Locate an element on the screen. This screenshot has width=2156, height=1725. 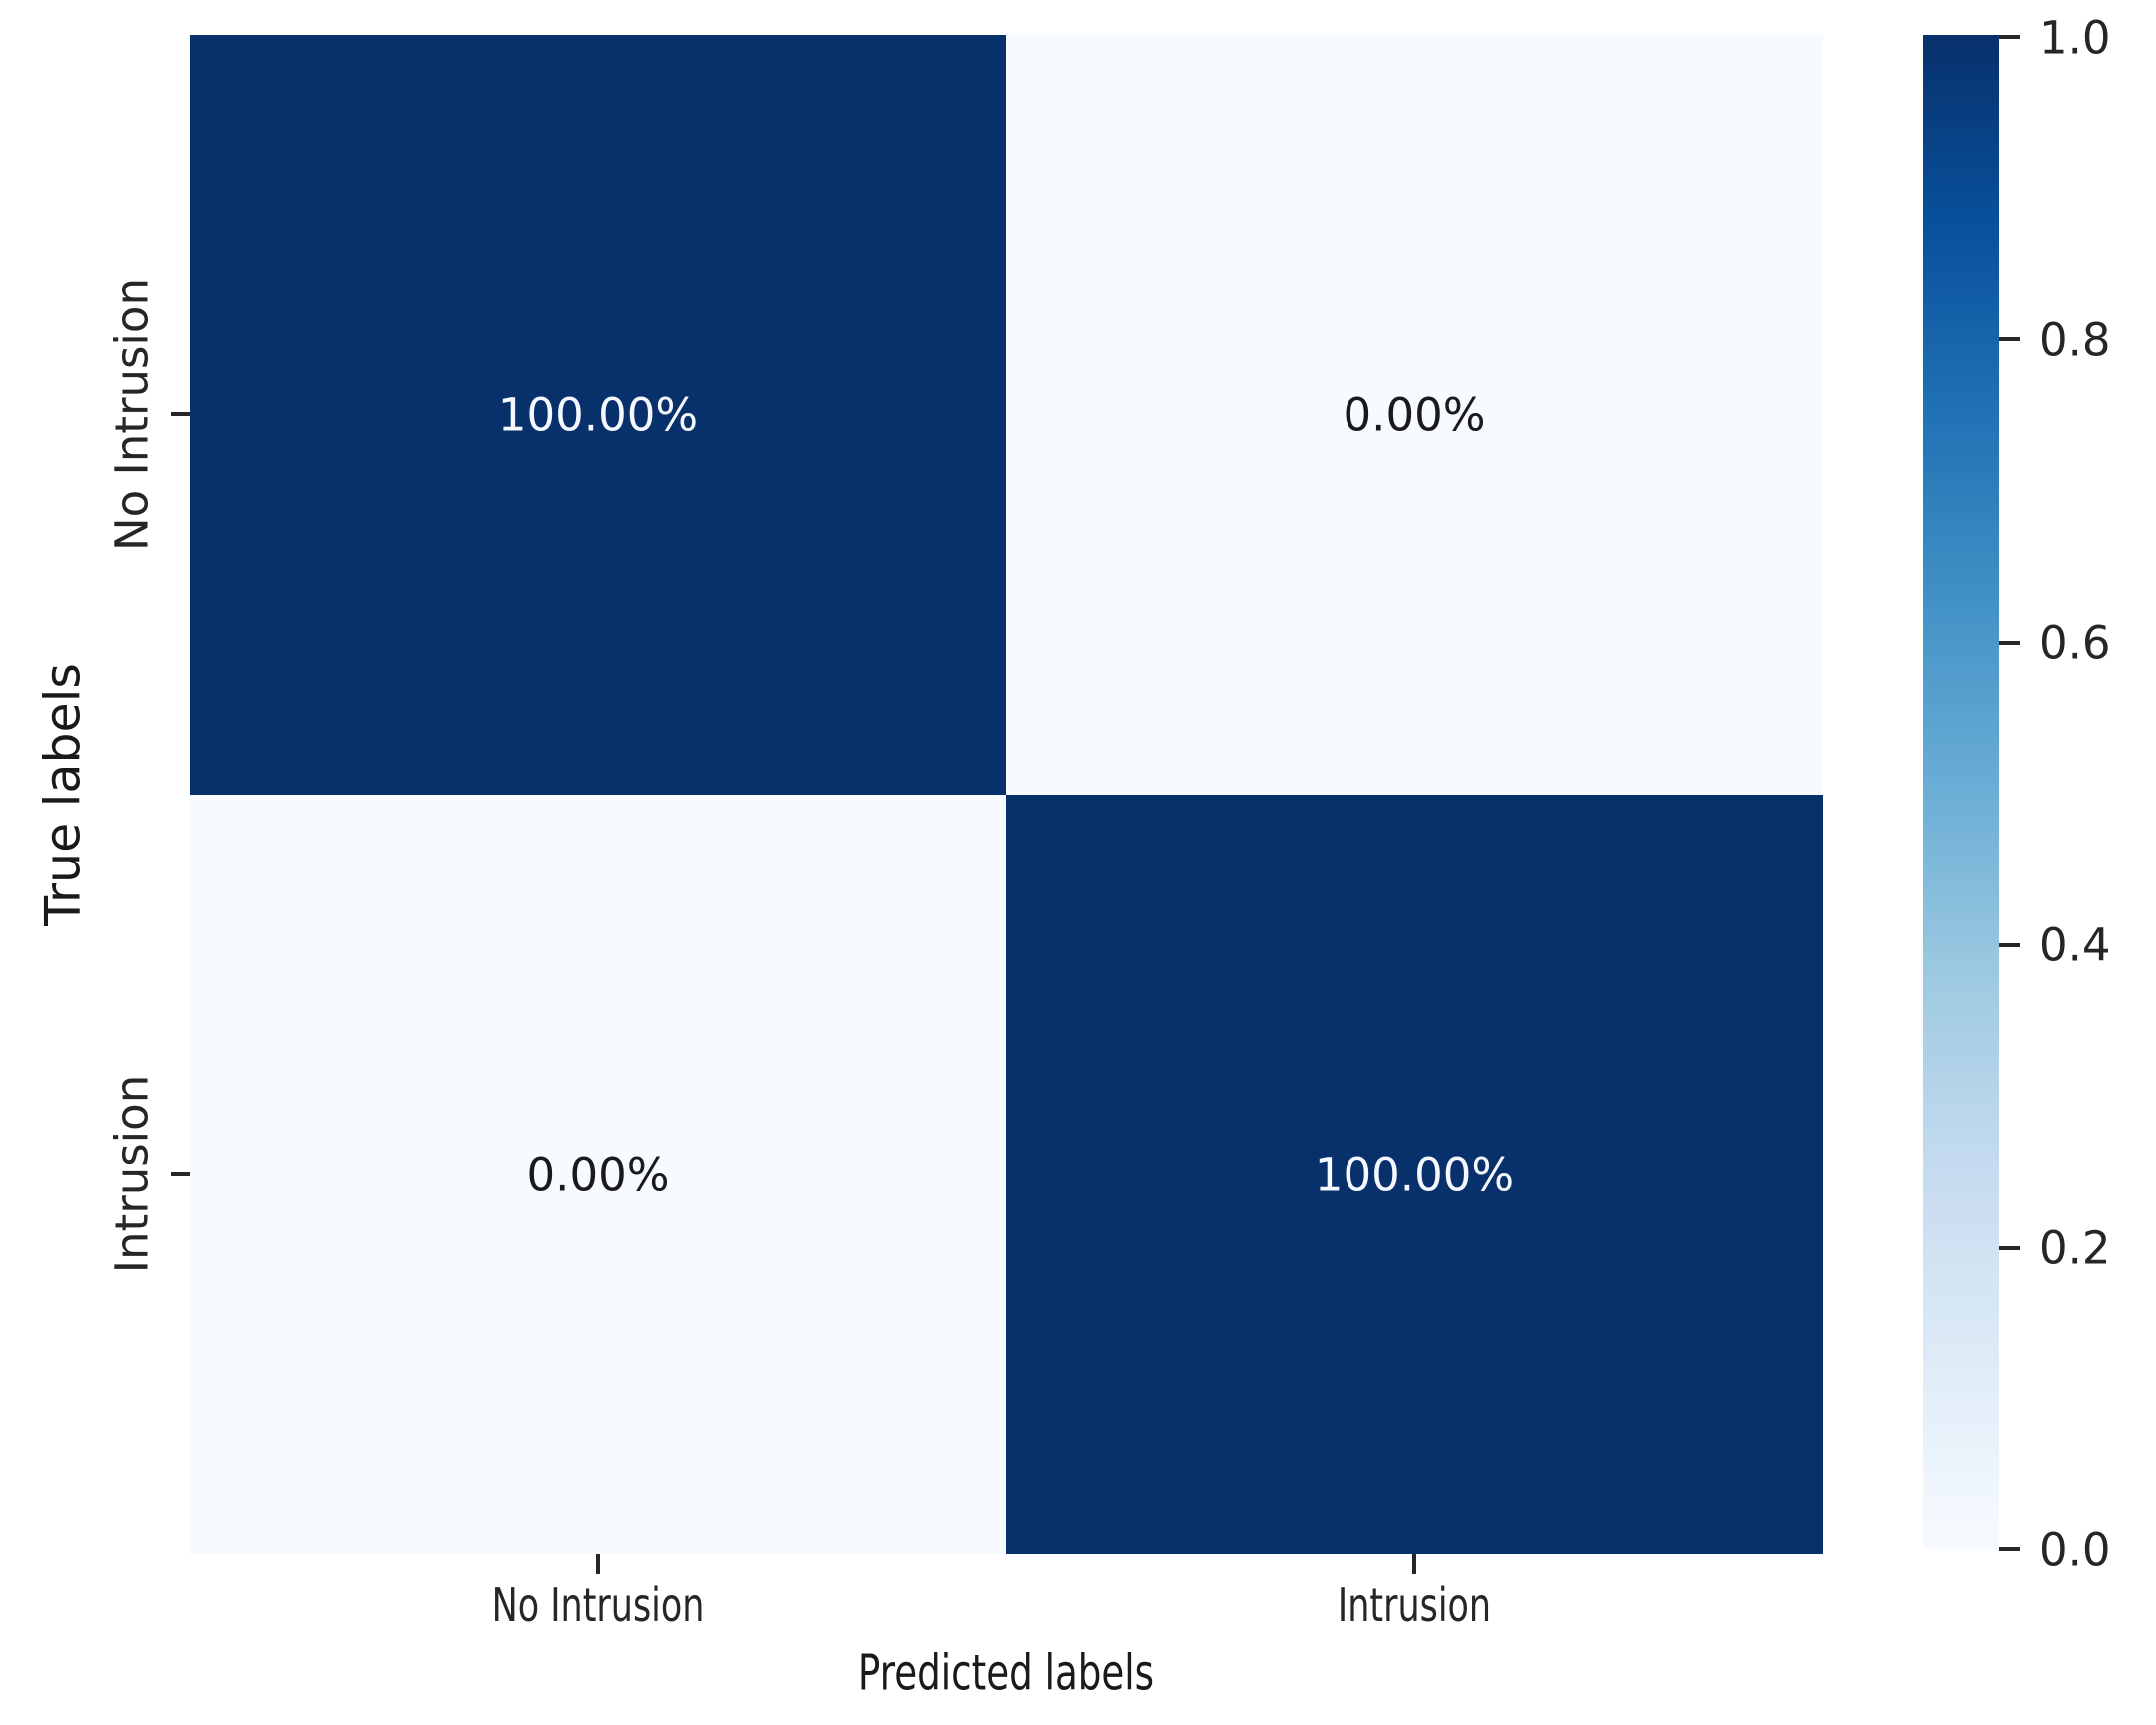
y-tick-label-intrusion: Intrusion is located at coordinates (132, 1174).